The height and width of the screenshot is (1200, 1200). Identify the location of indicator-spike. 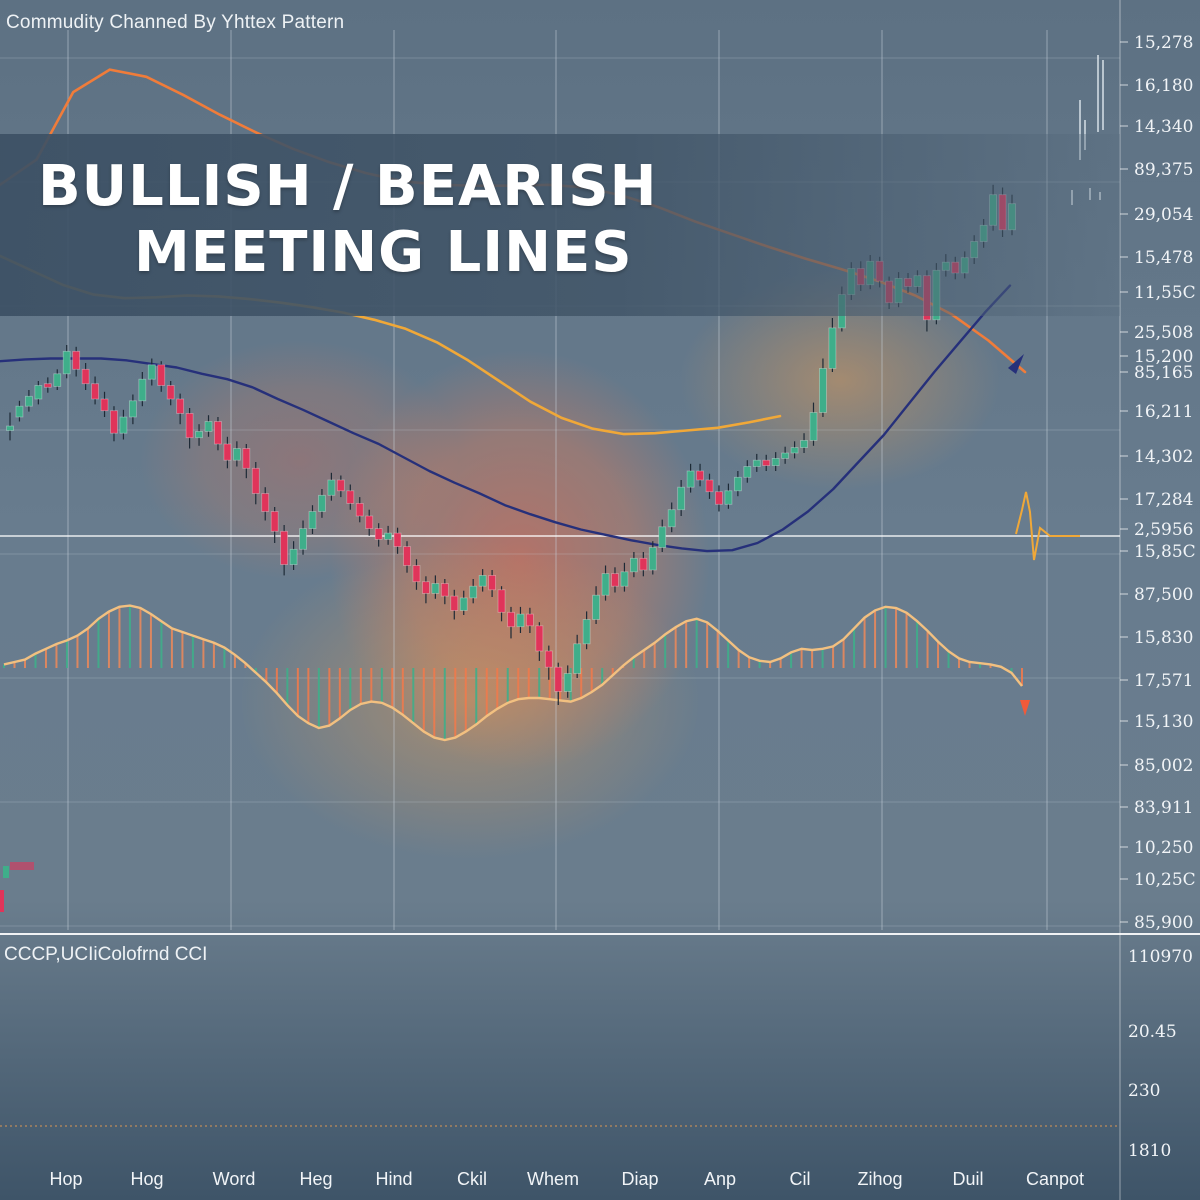
(1047, 526).